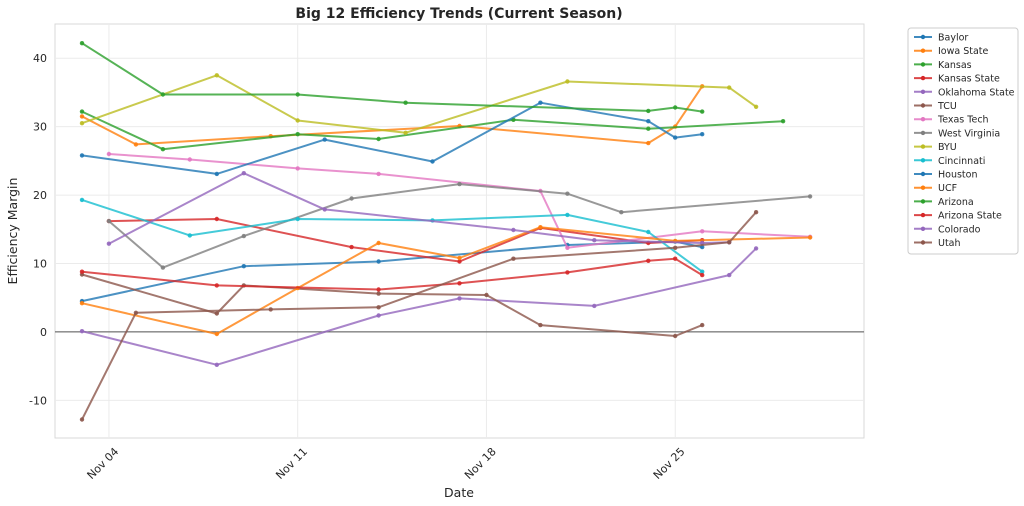 Image resolution: width=1024 pixels, height=506 pixels. What do you see at coordinates (949, 161) in the screenshot?
I see `legend-item: Cincinnati` at bounding box center [949, 161].